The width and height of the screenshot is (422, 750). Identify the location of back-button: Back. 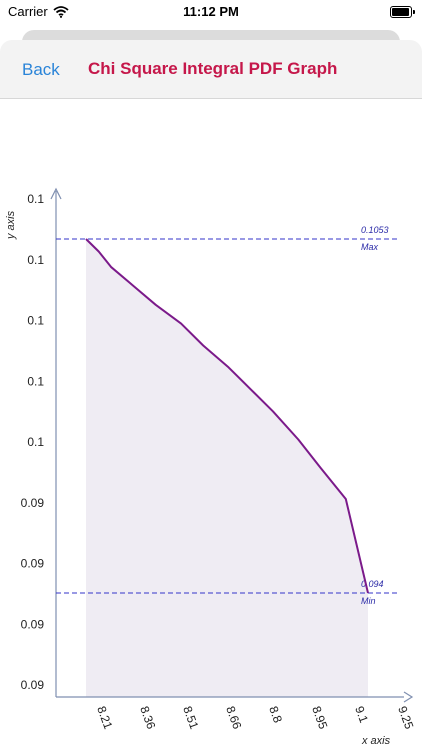
(41, 69).